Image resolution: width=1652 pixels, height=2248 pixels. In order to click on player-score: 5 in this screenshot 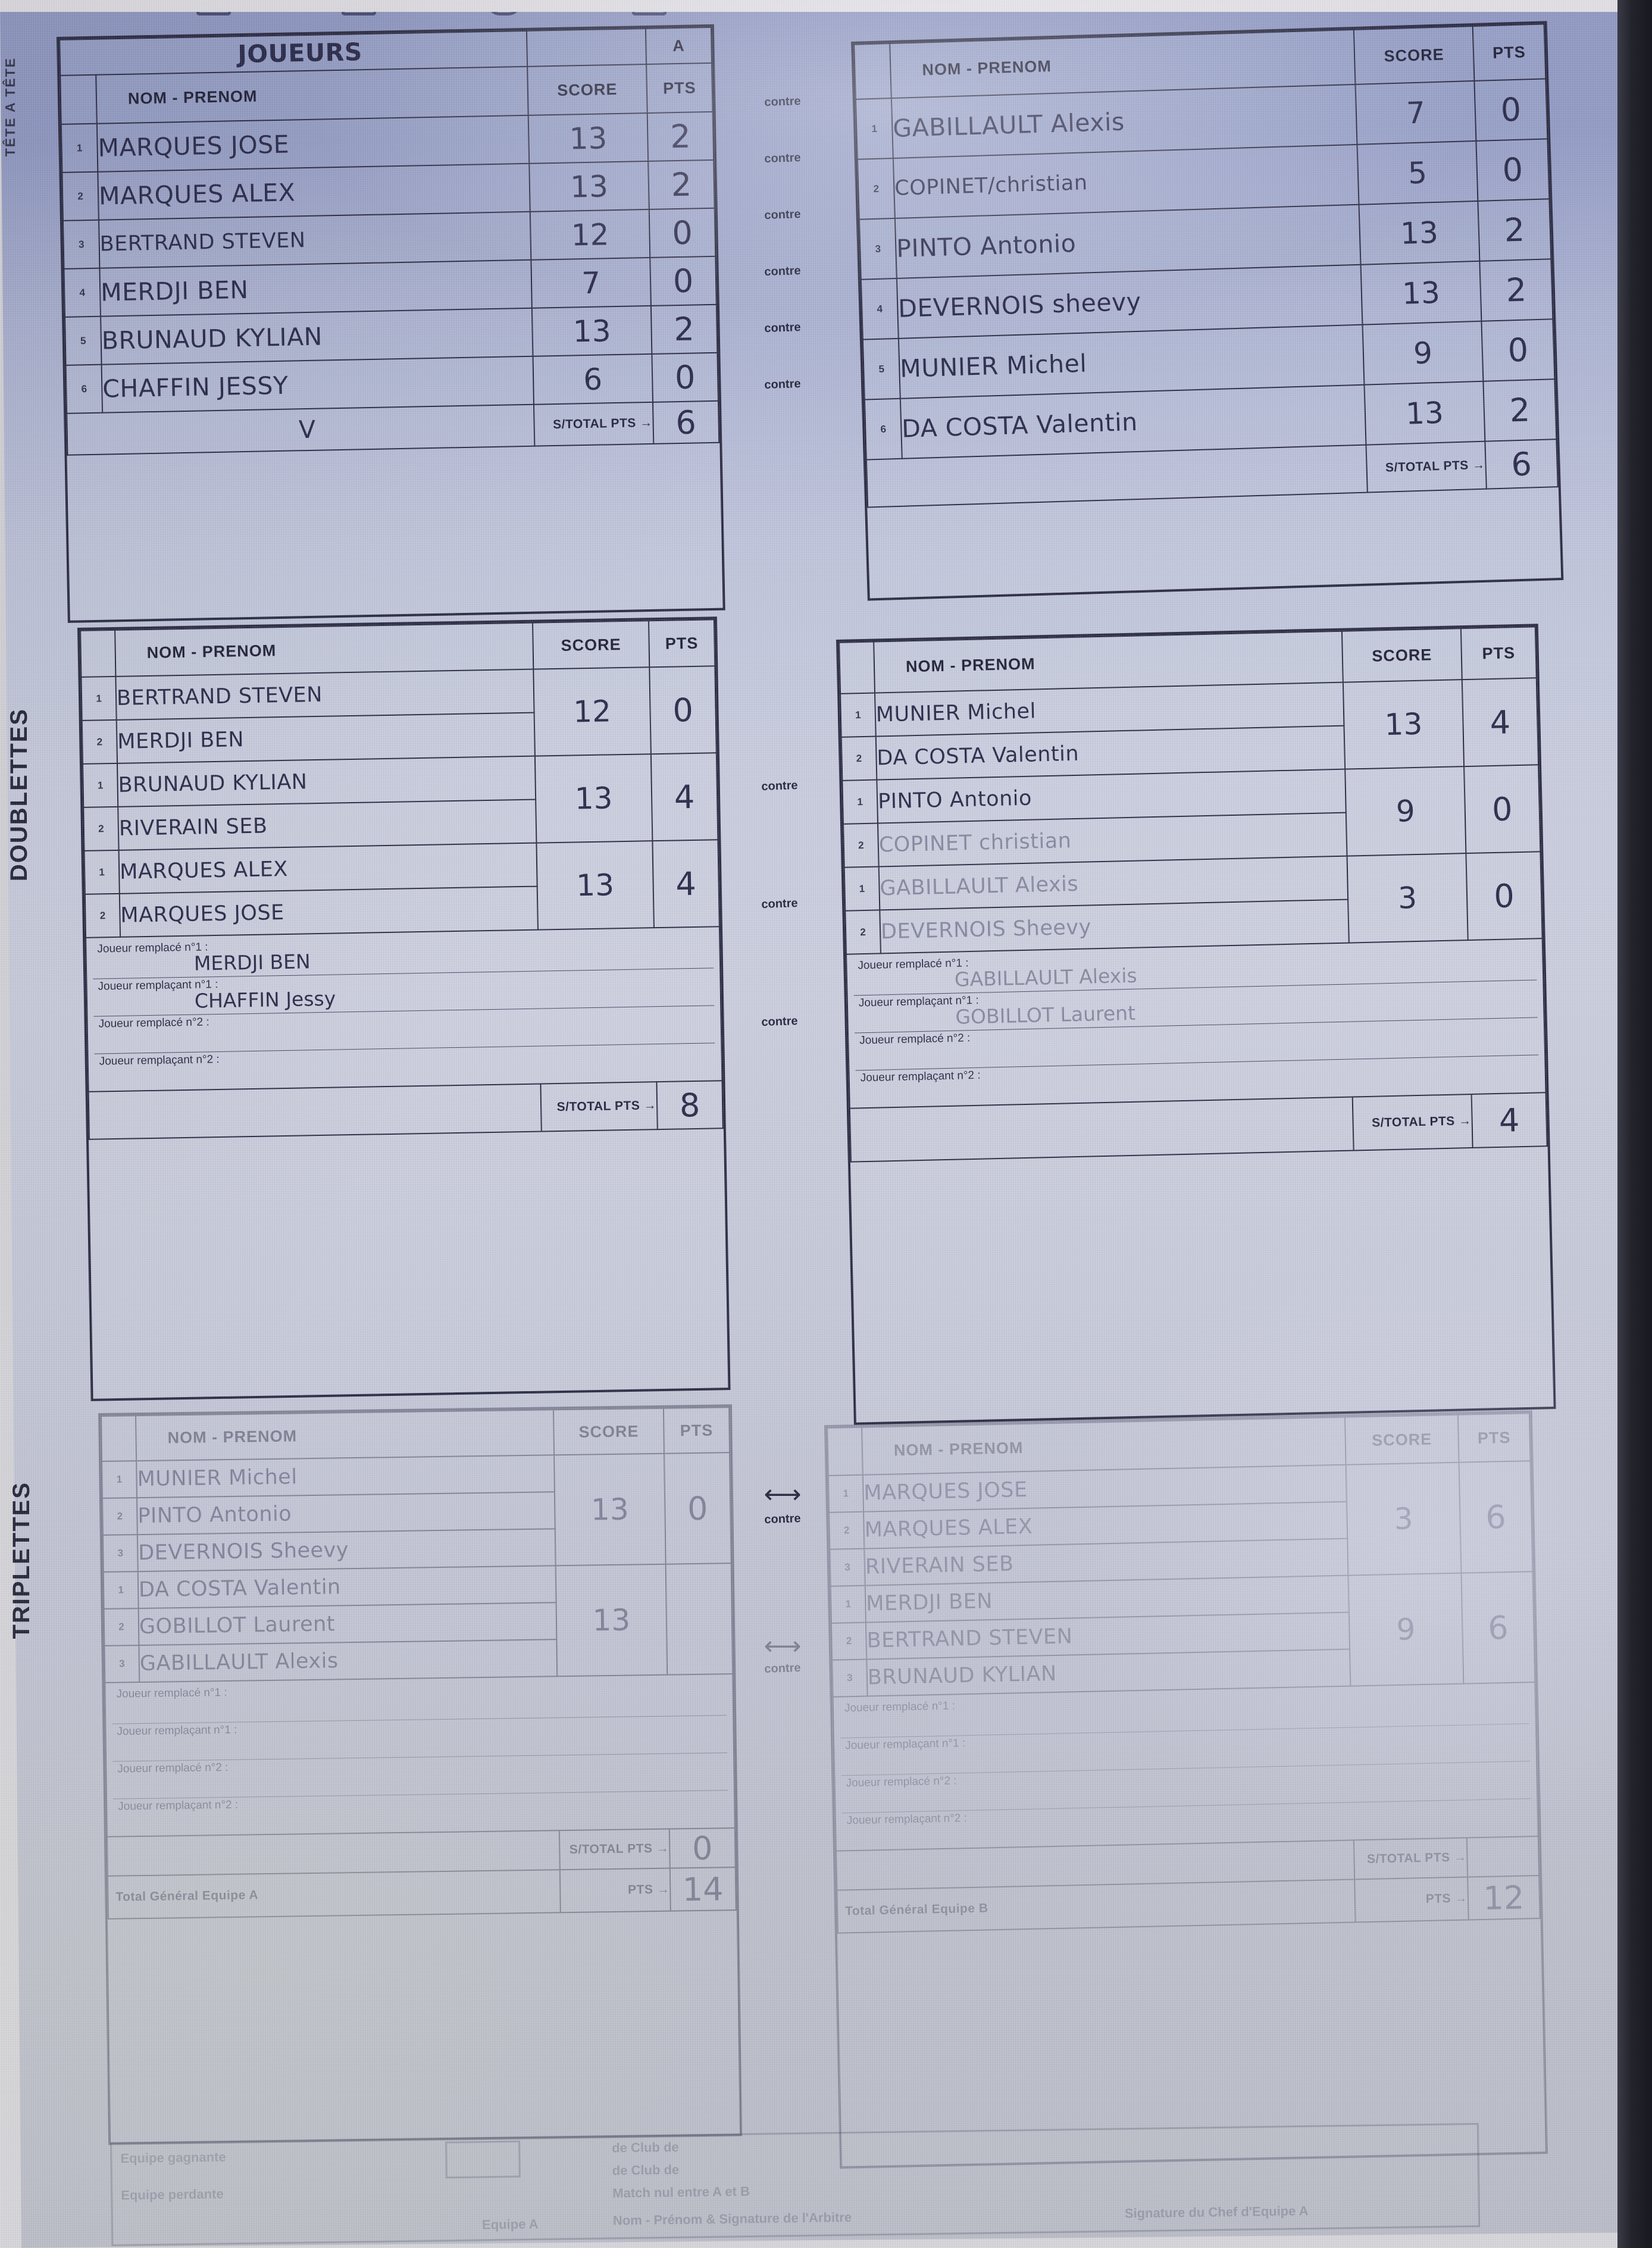, I will do `click(1417, 172)`.